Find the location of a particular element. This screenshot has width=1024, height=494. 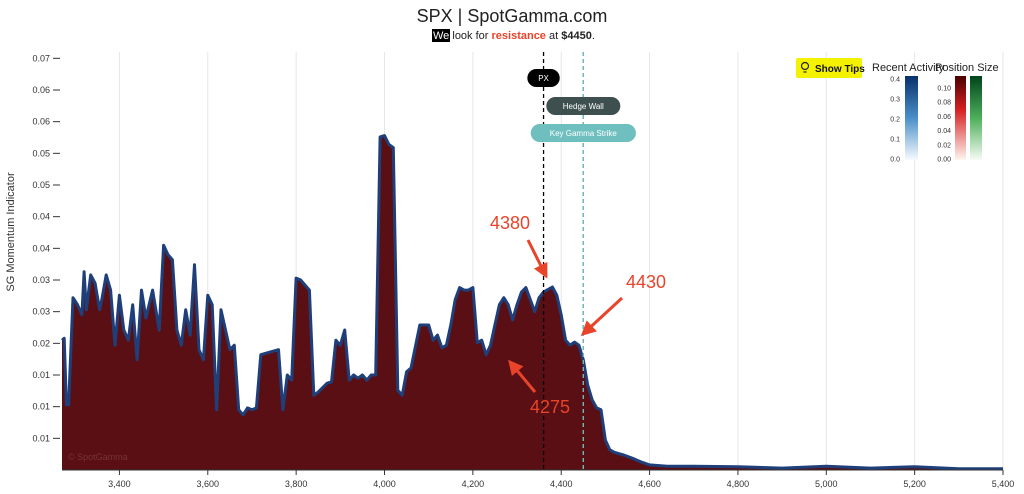

x-tick-label: 4,400 is located at coordinates (561, 484).